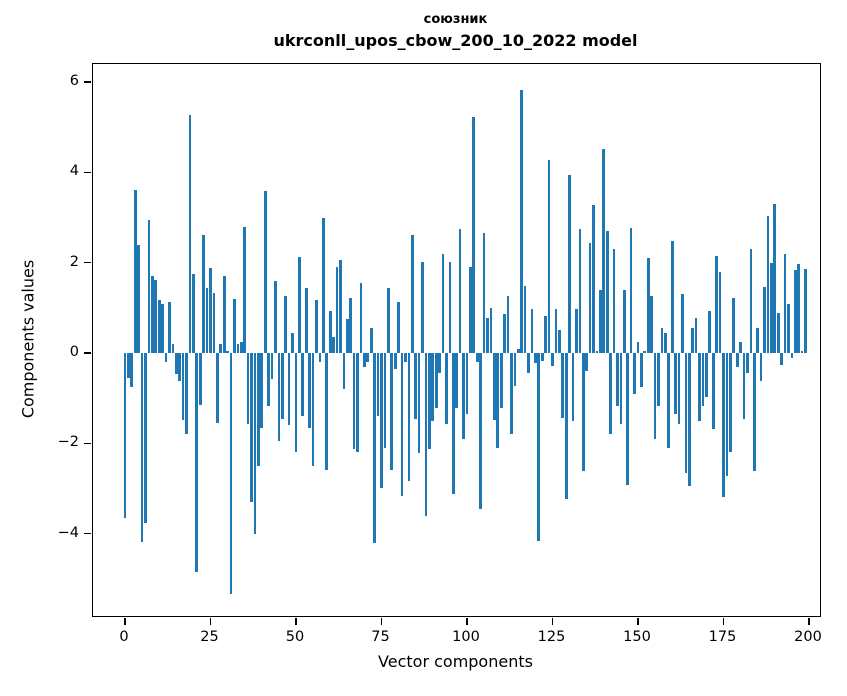 The width and height of the screenshot is (847, 696). I want to click on x-tick-label: 100, so click(466, 637).